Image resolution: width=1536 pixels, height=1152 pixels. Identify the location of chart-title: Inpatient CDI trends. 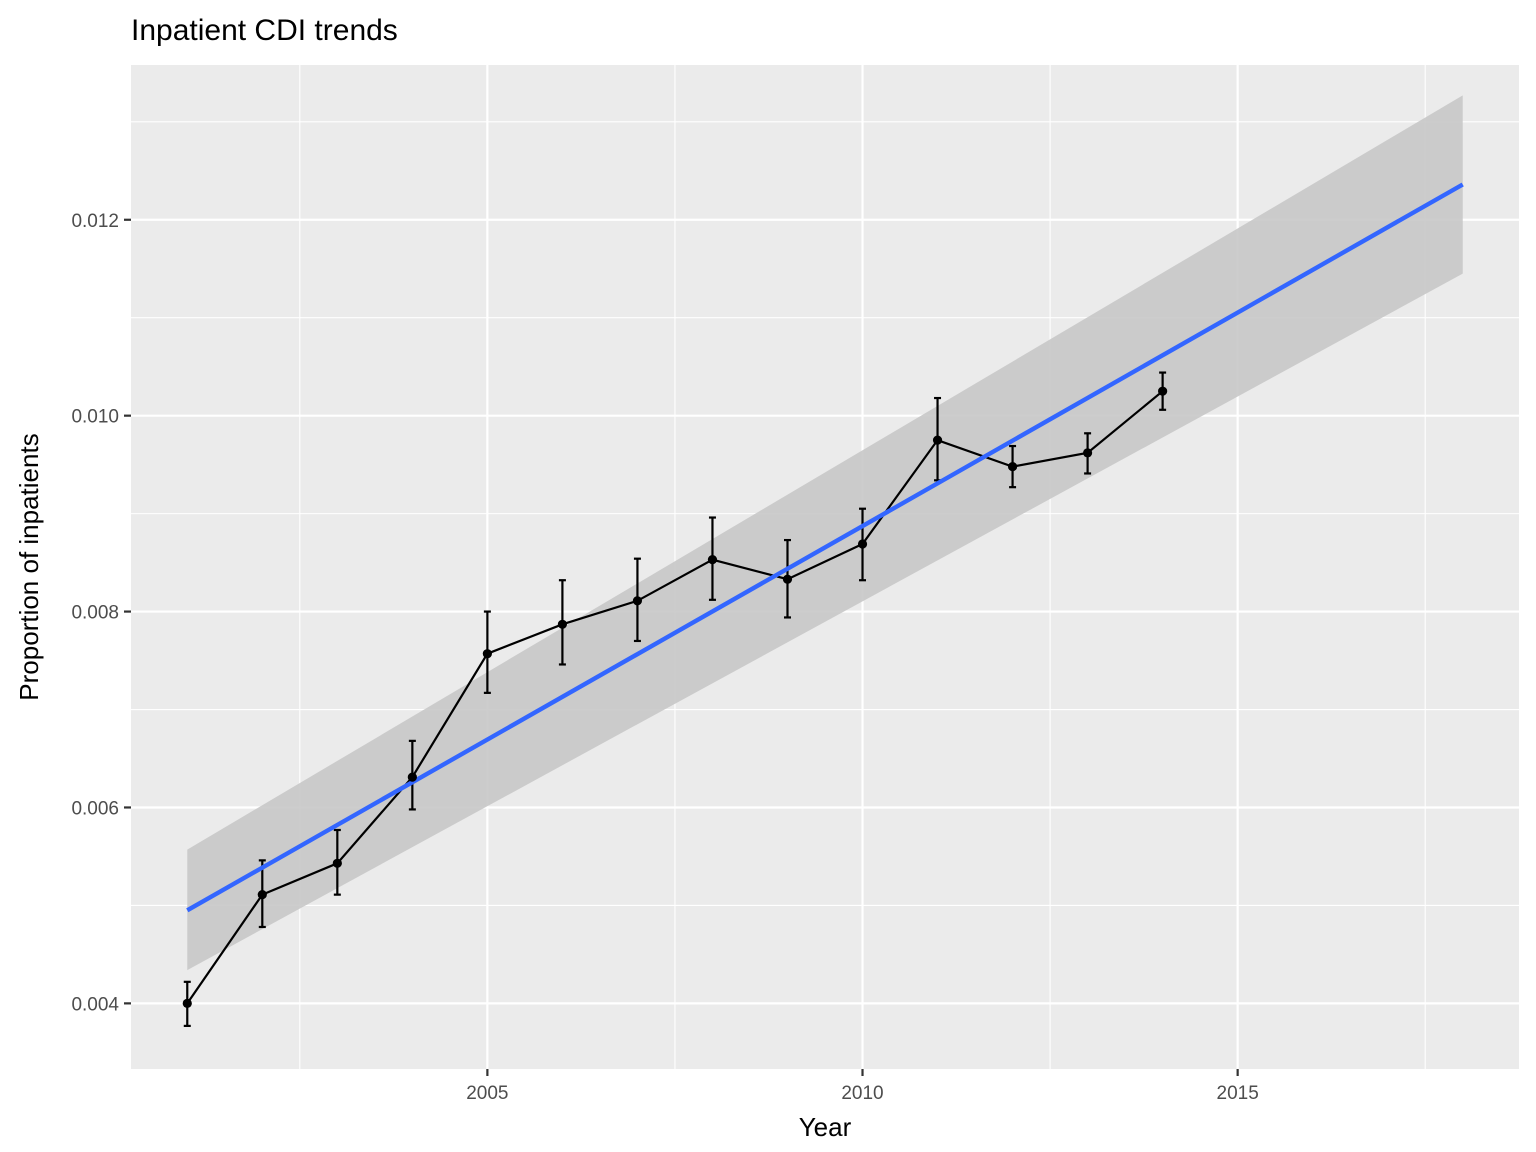
(264, 30).